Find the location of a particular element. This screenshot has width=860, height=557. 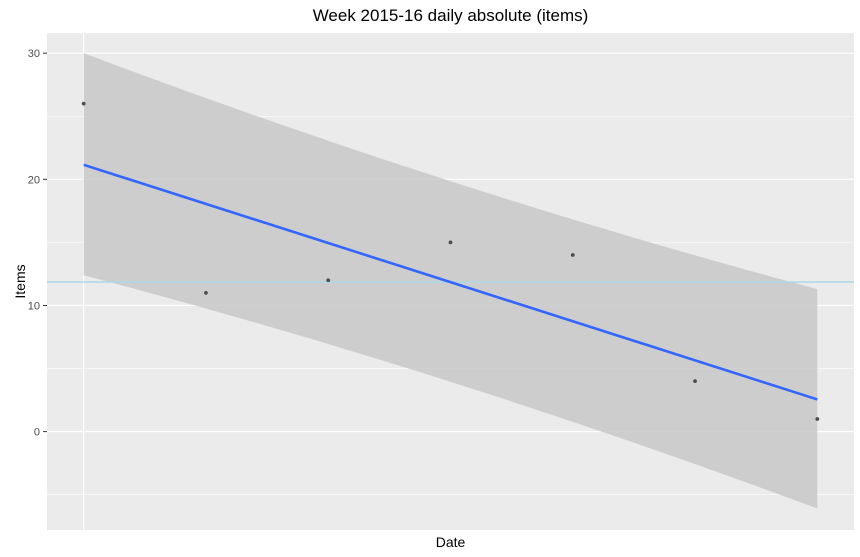

y-tick-label: 10 is located at coordinates (34, 306).